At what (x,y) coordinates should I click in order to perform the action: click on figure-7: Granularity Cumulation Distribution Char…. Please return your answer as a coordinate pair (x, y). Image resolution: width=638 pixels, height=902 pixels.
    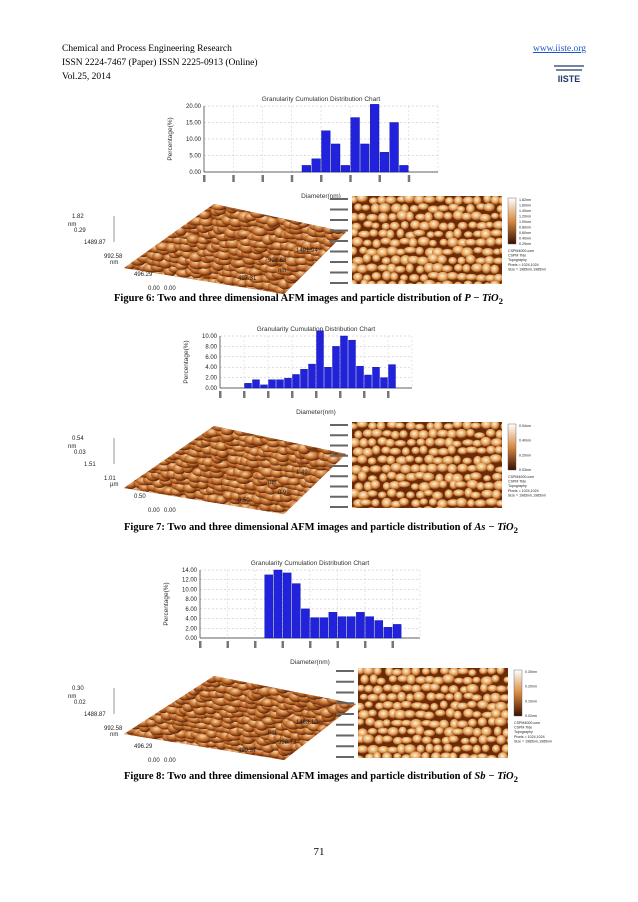
    Looking at the image, I should click on (298, 370).